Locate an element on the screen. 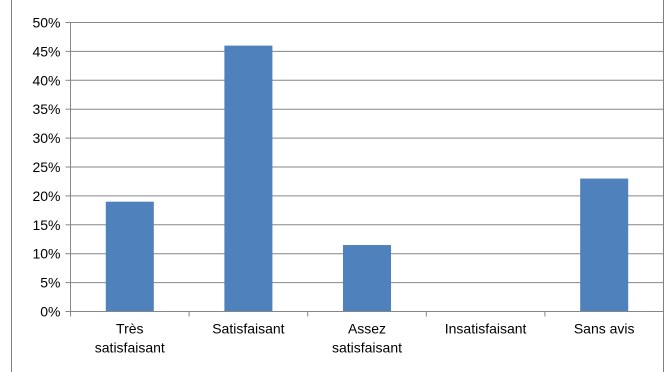 The image size is (665, 372). y-tick-label: 30% is located at coordinates (46, 138).